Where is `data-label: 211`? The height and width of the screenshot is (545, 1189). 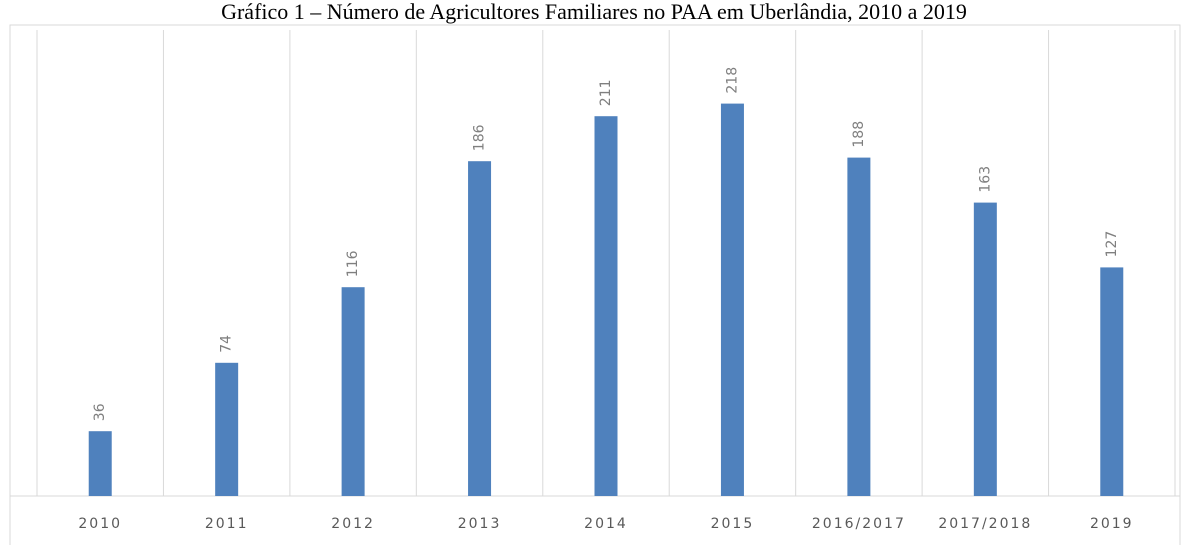
data-label: 211 is located at coordinates (606, 92).